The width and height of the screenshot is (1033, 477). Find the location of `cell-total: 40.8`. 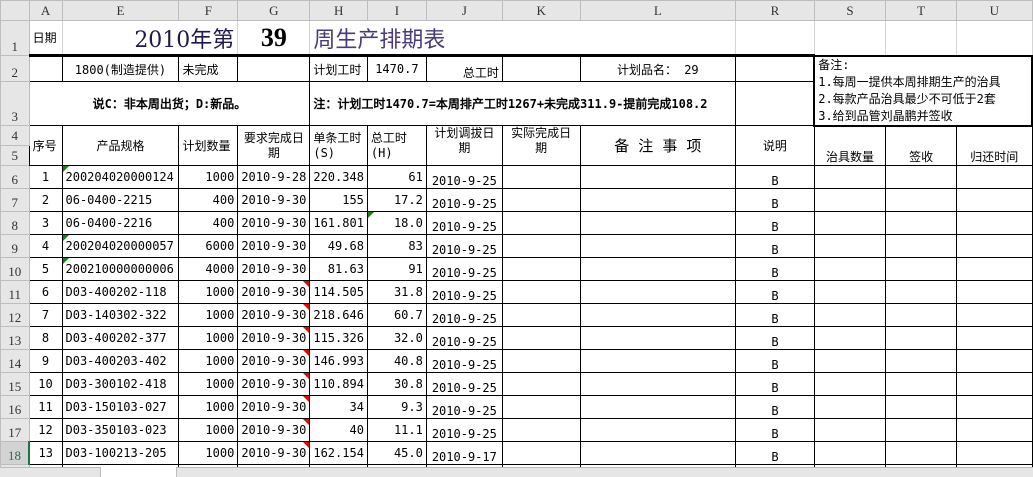

cell-total: 40.8 is located at coordinates (396, 361).